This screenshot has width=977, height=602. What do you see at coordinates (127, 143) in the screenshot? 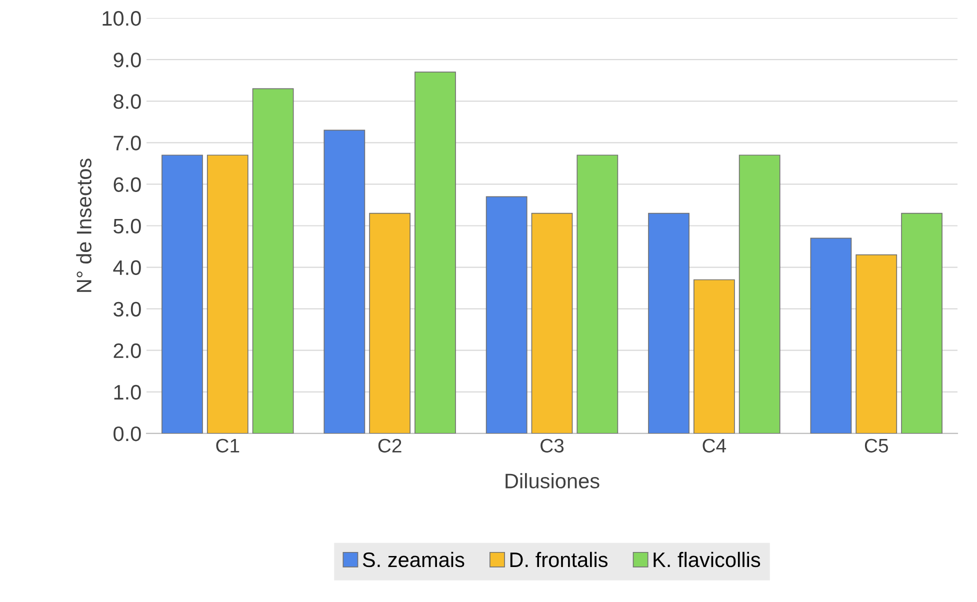
I see `y-tick-label: 7.0` at bounding box center [127, 143].